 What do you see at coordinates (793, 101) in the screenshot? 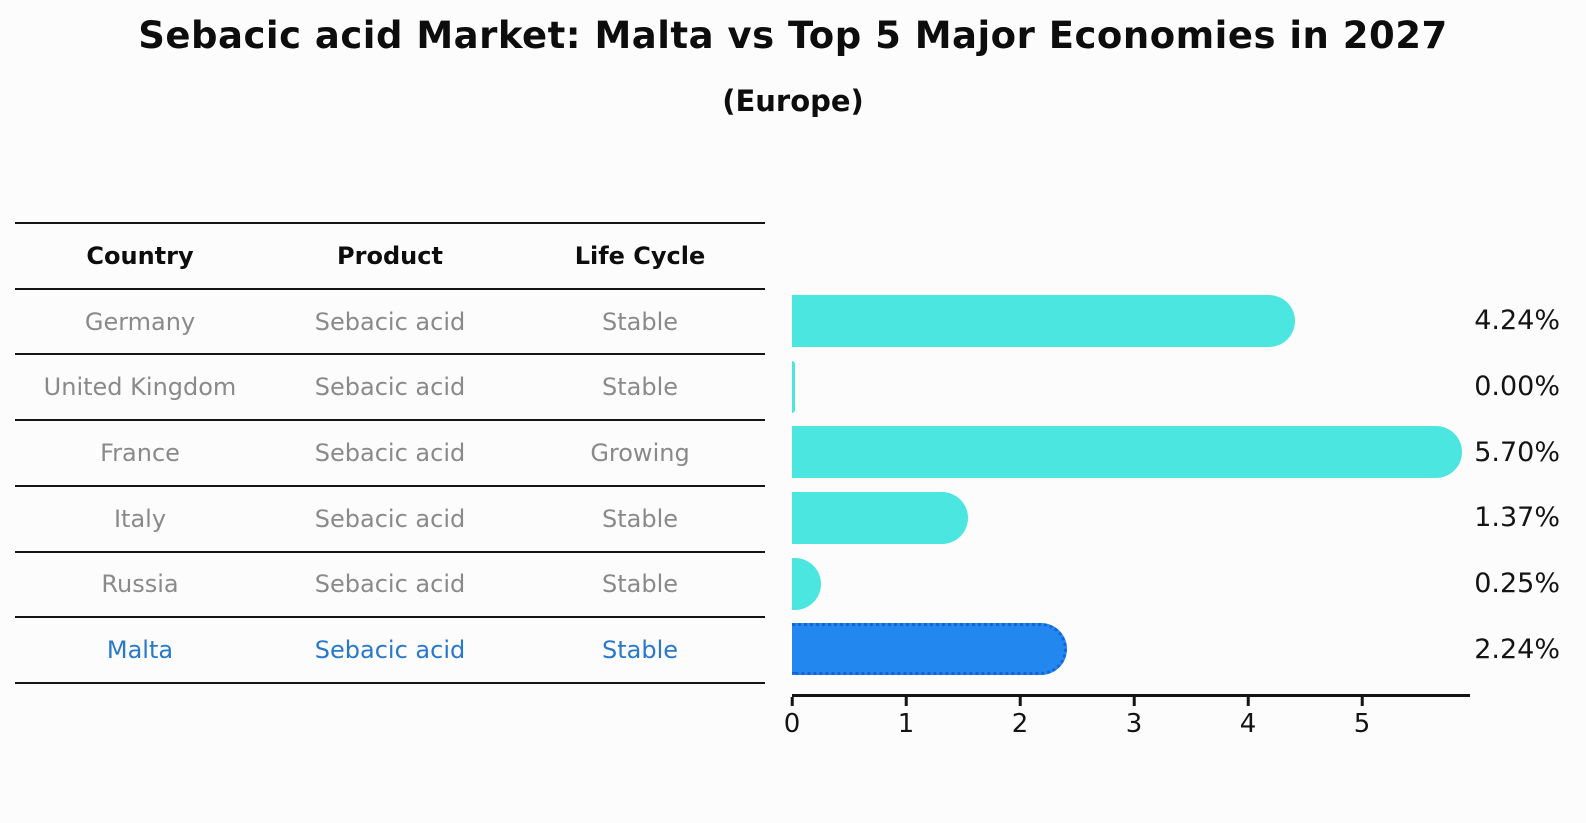
I see `chart-subtitle: (Europe)` at bounding box center [793, 101].